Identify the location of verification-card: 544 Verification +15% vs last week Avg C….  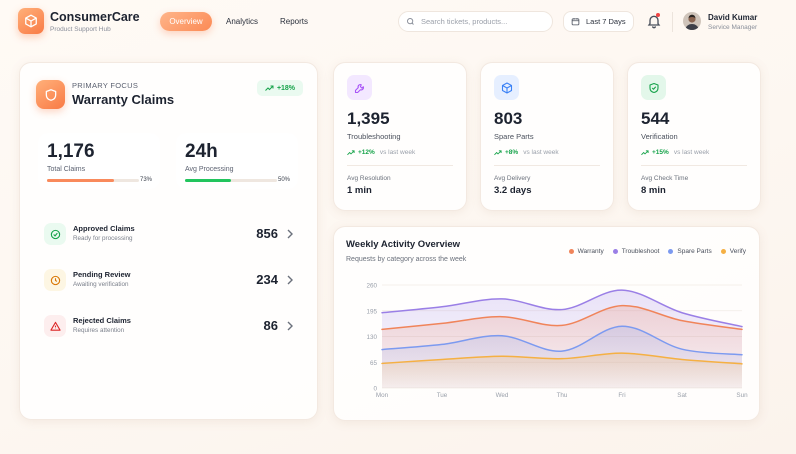
(694, 136).